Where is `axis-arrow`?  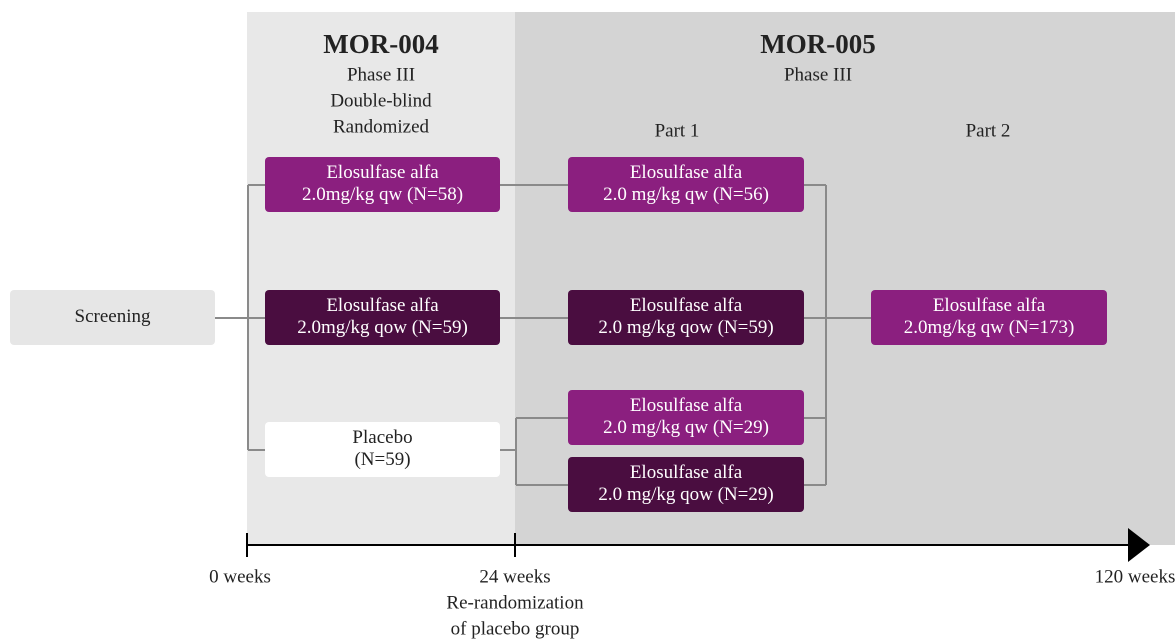 axis-arrow is located at coordinates (1139, 545).